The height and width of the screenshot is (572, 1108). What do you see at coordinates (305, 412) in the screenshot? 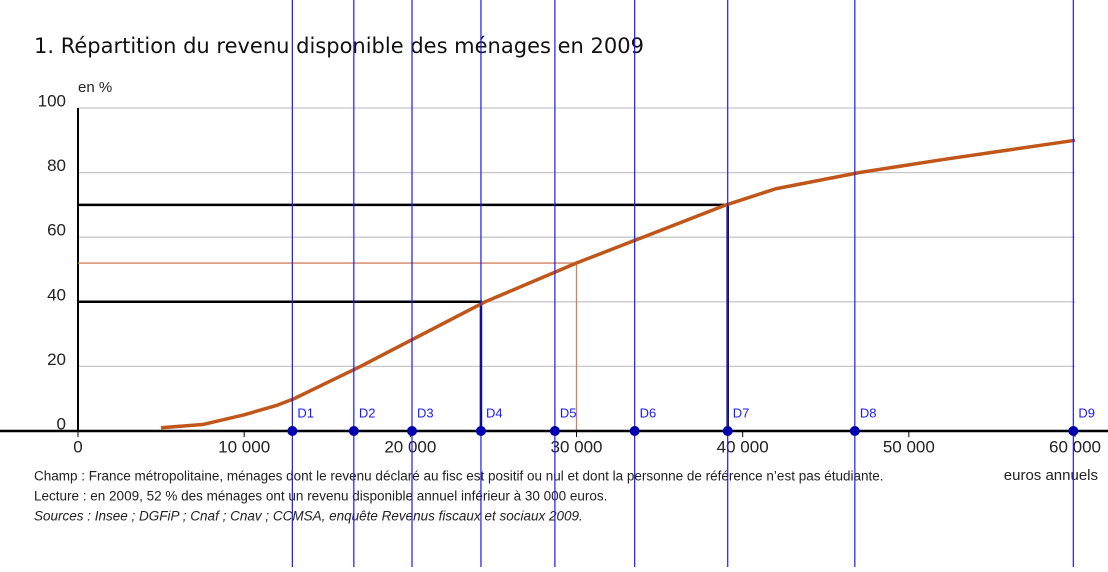
I see `decile-label: D1` at bounding box center [305, 412].